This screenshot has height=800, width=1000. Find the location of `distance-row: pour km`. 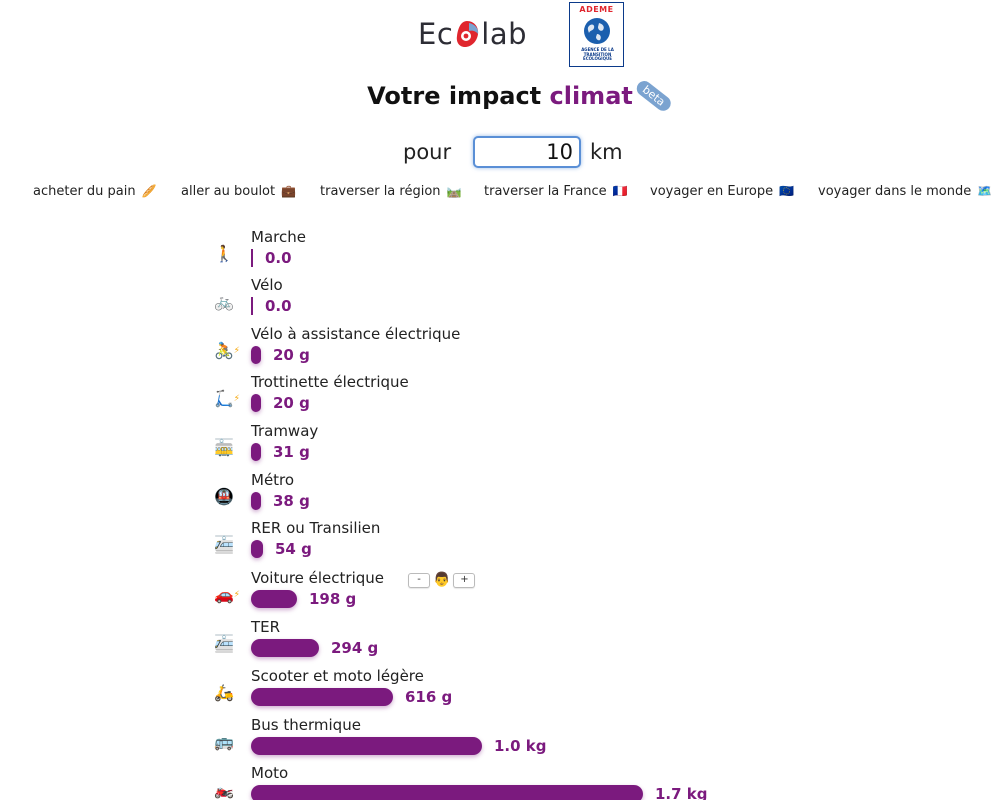

distance-row: pour km is located at coordinates (500, 153).